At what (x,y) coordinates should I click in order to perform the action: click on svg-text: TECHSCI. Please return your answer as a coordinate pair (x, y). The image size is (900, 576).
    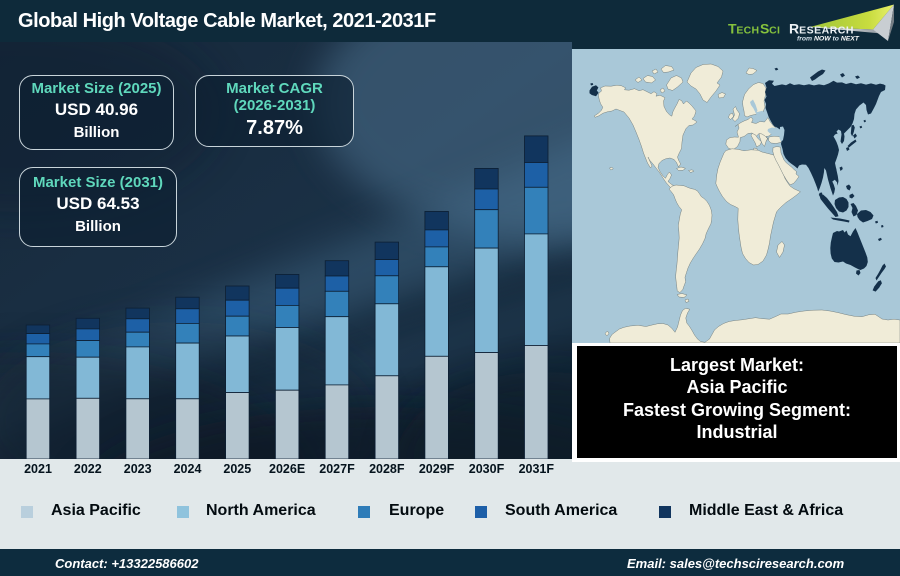
    Looking at the image, I should click on (754, 29).